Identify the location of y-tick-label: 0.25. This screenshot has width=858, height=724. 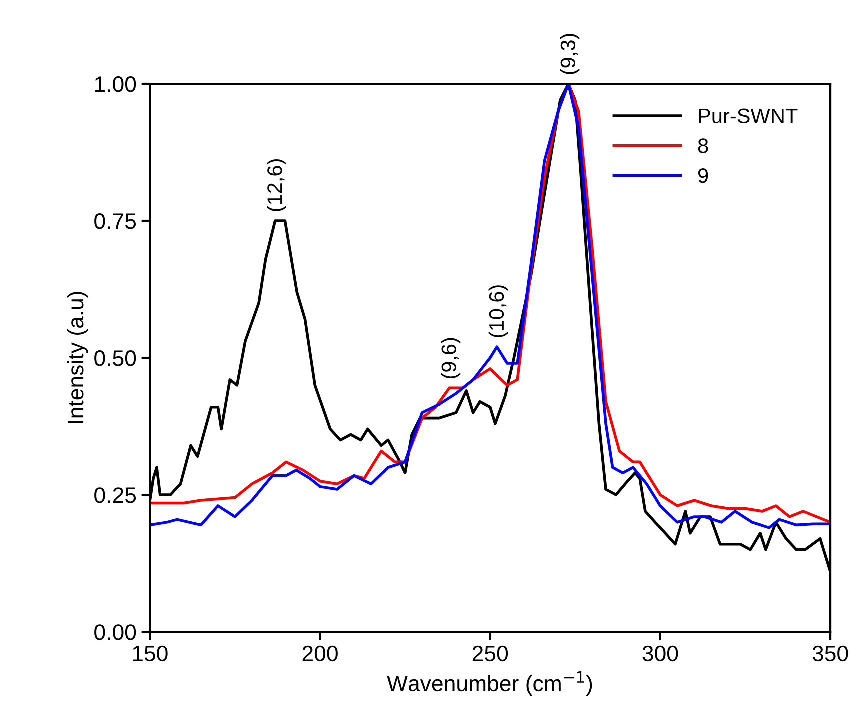
(115, 496).